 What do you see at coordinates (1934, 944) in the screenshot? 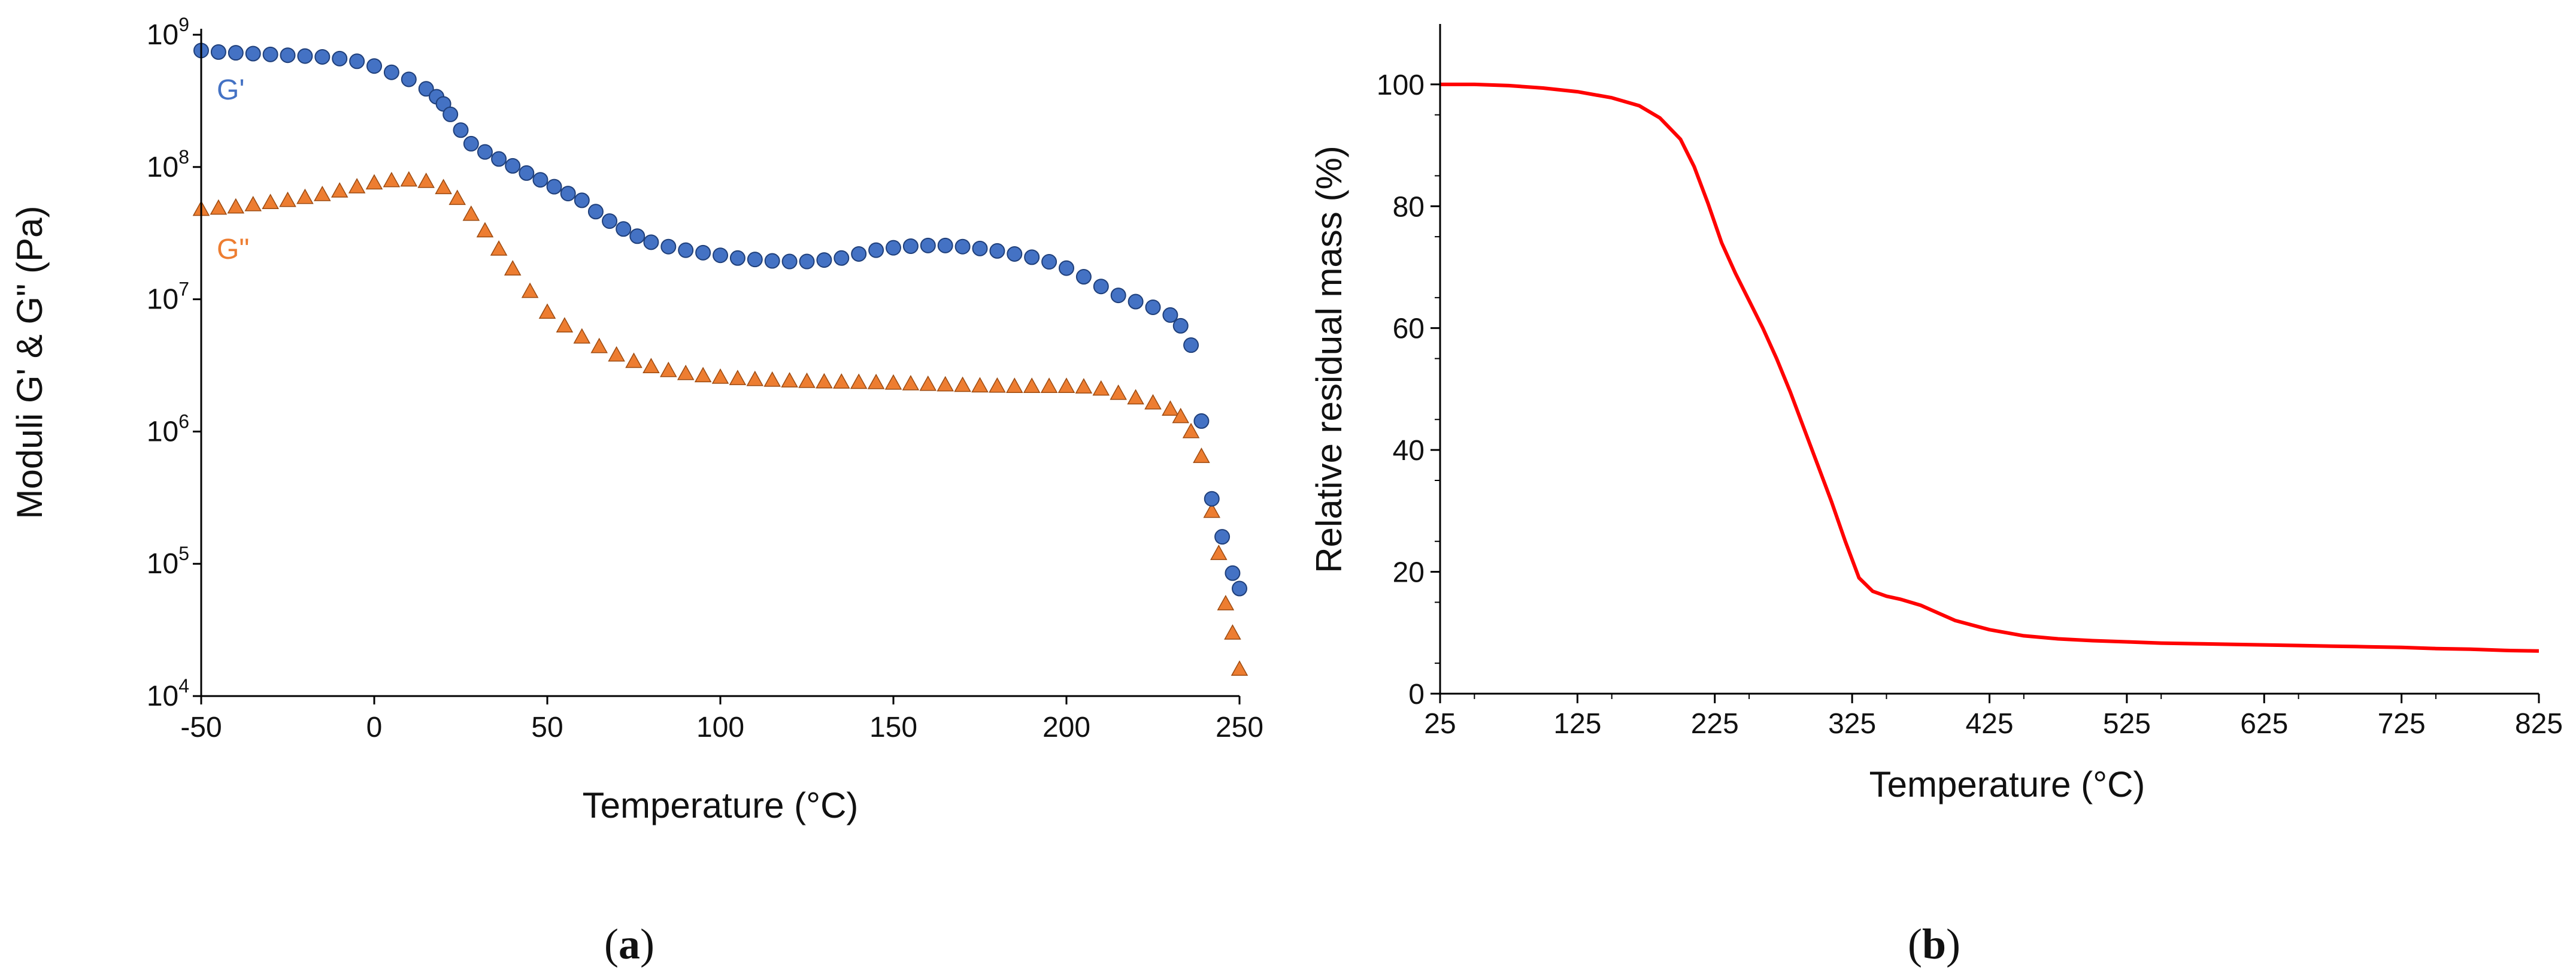
I see `panel-b-label: (b)` at bounding box center [1934, 944].